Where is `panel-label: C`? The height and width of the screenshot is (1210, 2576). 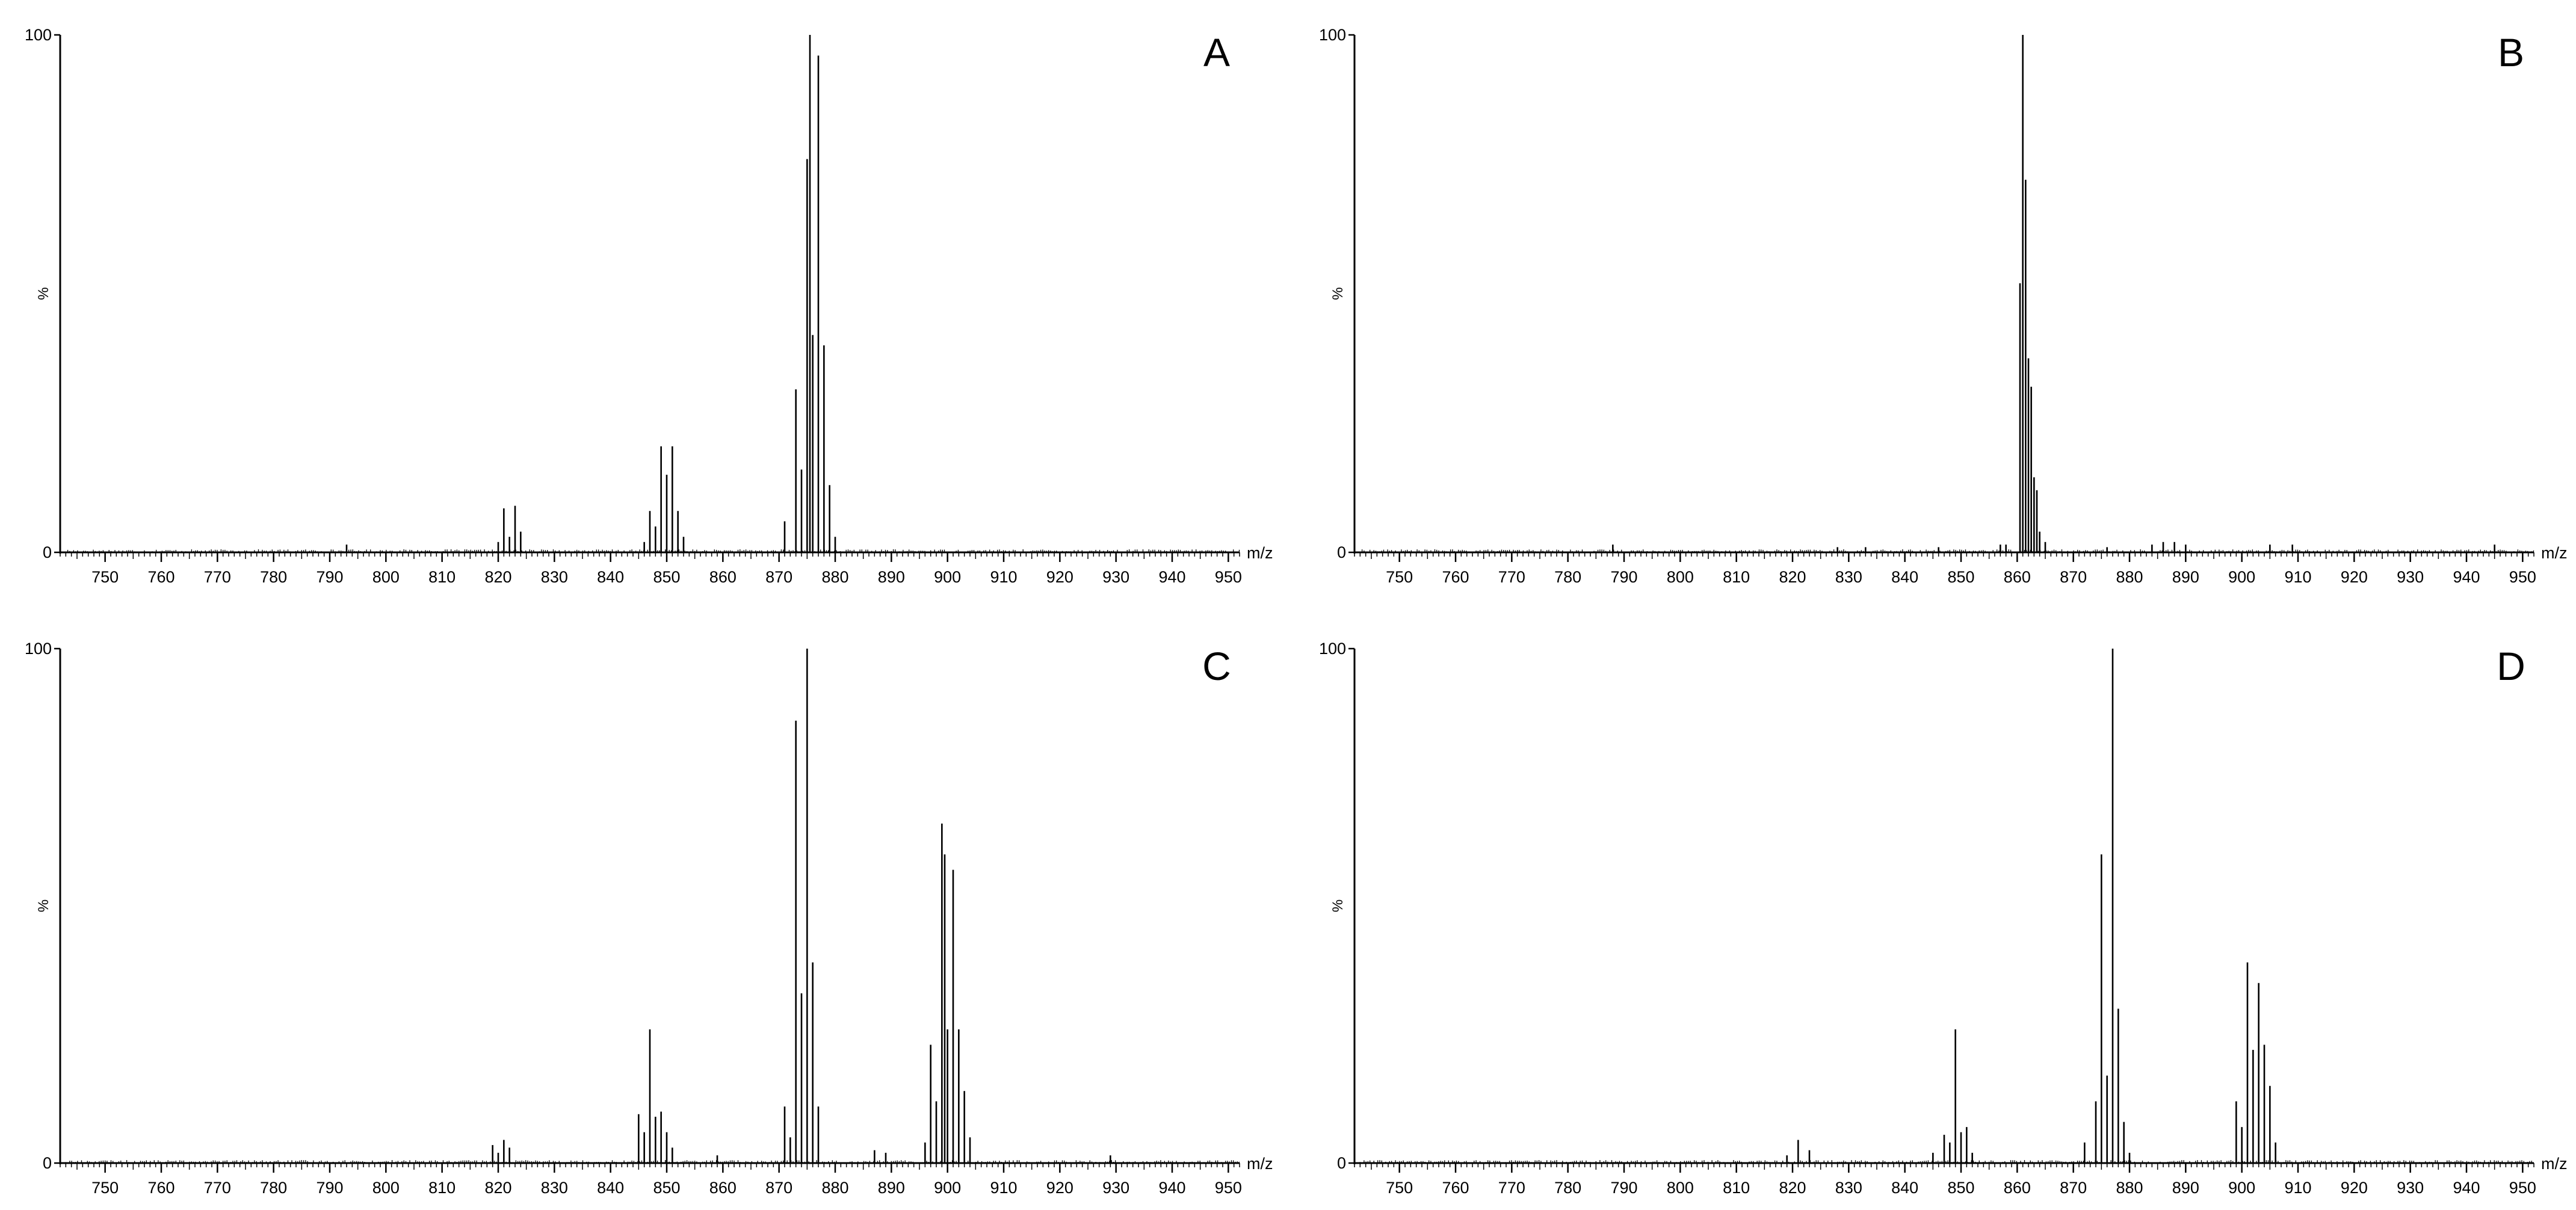
panel-label: C is located at coordinates (1216, 666).